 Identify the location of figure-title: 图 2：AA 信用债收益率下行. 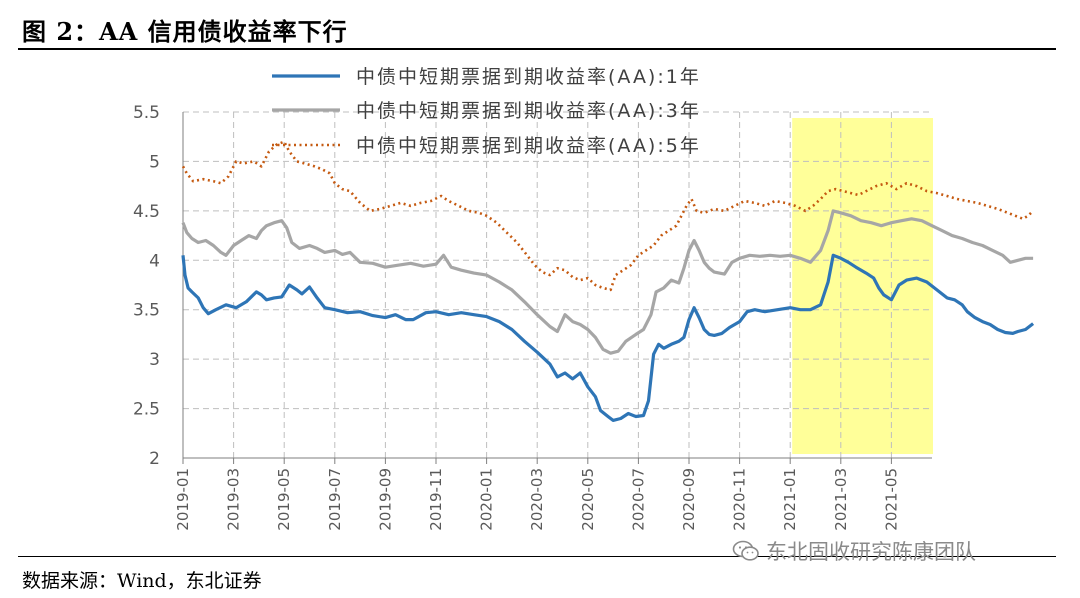
(185, 31).